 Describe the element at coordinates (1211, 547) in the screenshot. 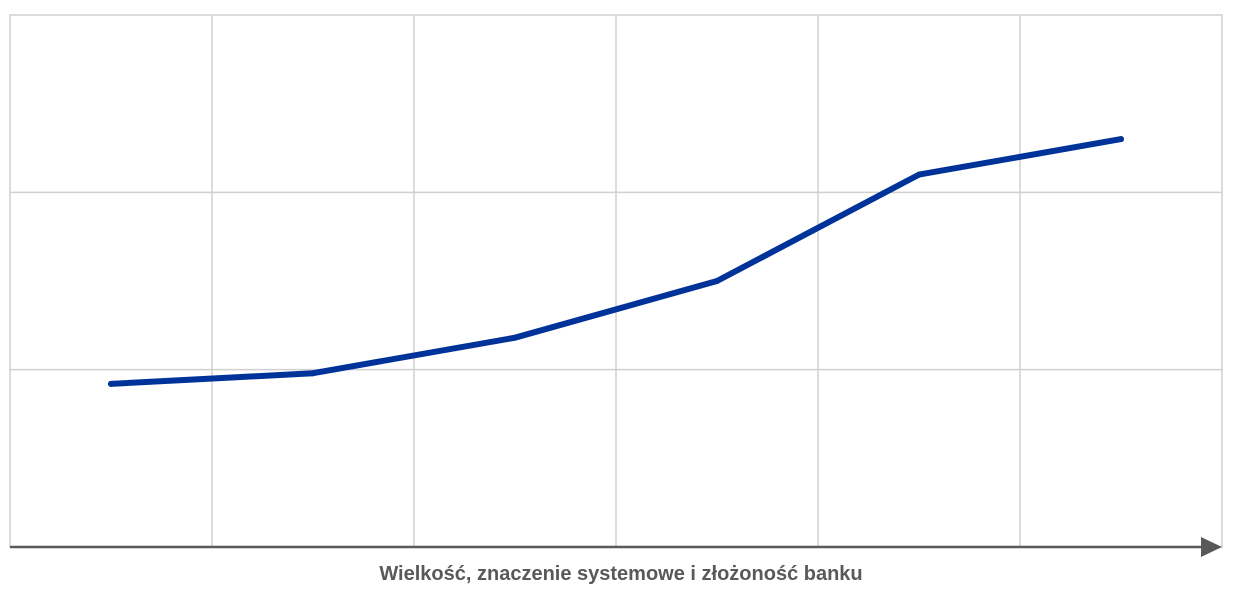

I see `x-axis-arrow-icon` at that location.